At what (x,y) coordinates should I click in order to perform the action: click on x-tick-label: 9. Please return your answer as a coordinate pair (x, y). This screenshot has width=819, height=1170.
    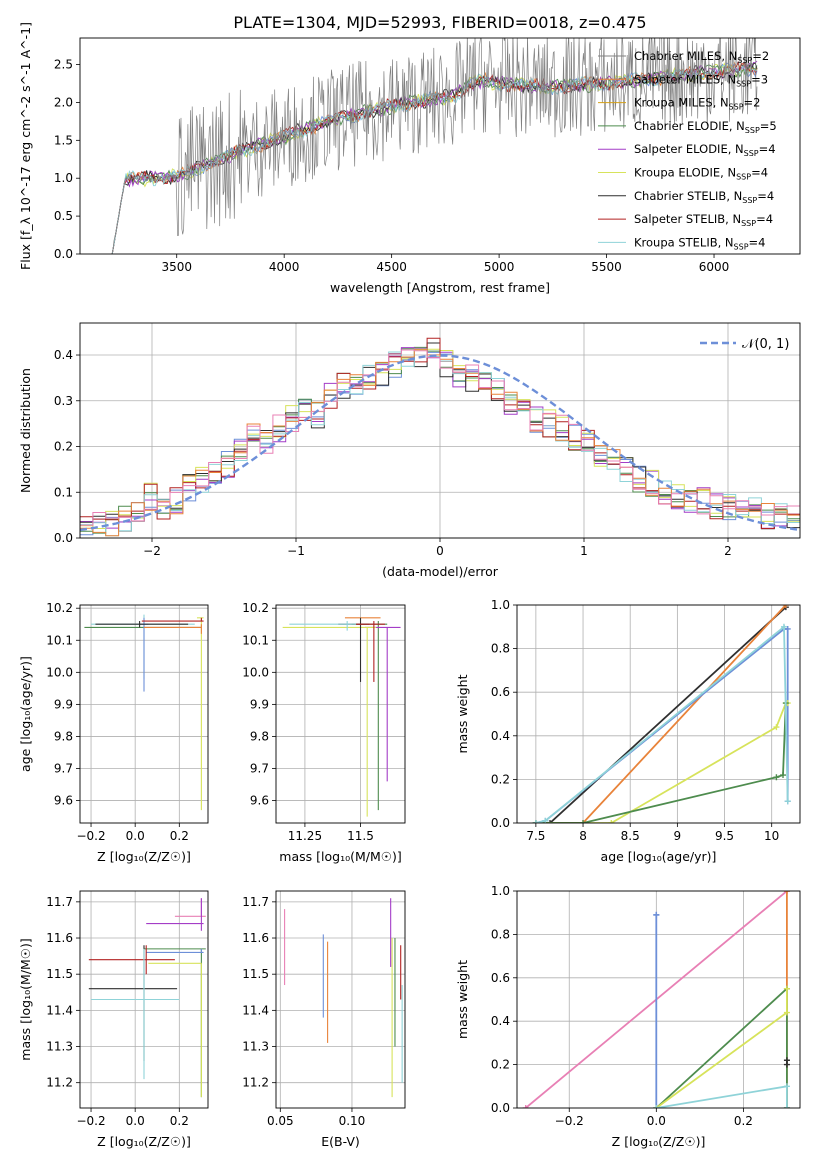
    Looking at the image, I should click on (678, 836).